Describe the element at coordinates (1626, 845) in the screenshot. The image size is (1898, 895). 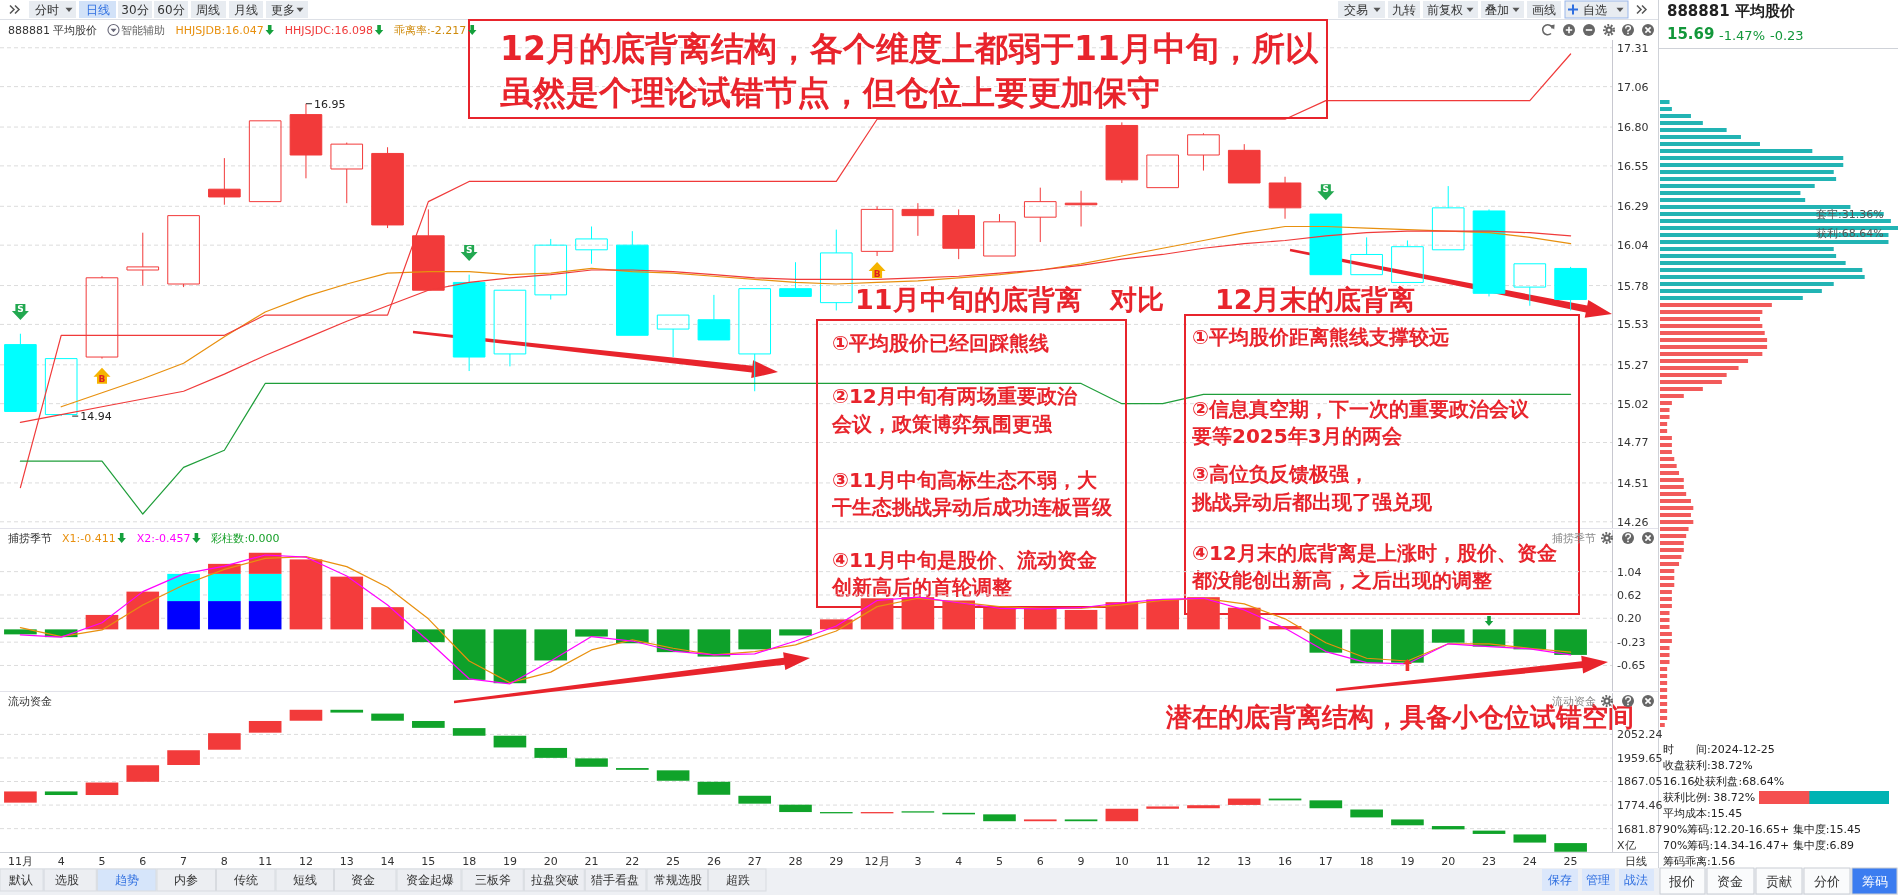
I see `y-axis-title: X亿` at that location.